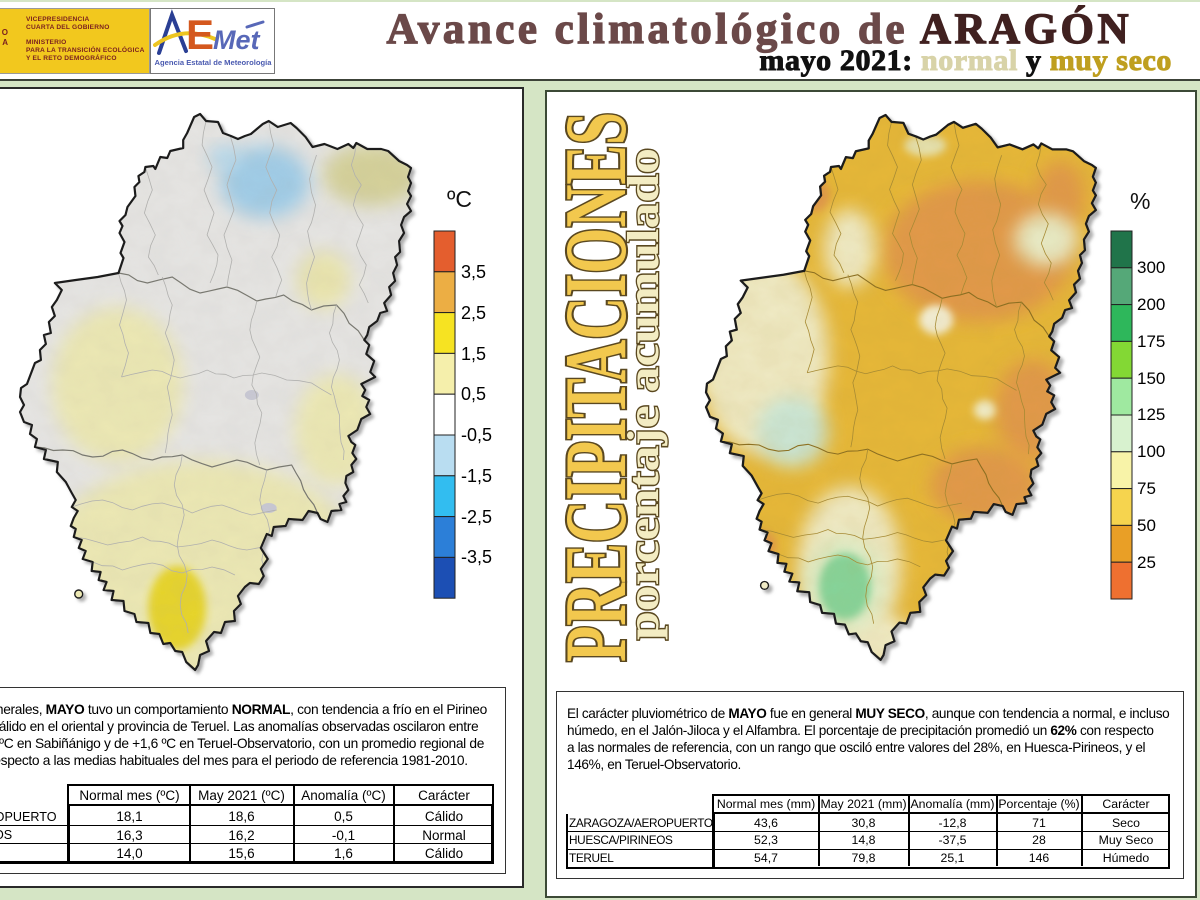  I want to click on svg-text: E, so click(200, 34).